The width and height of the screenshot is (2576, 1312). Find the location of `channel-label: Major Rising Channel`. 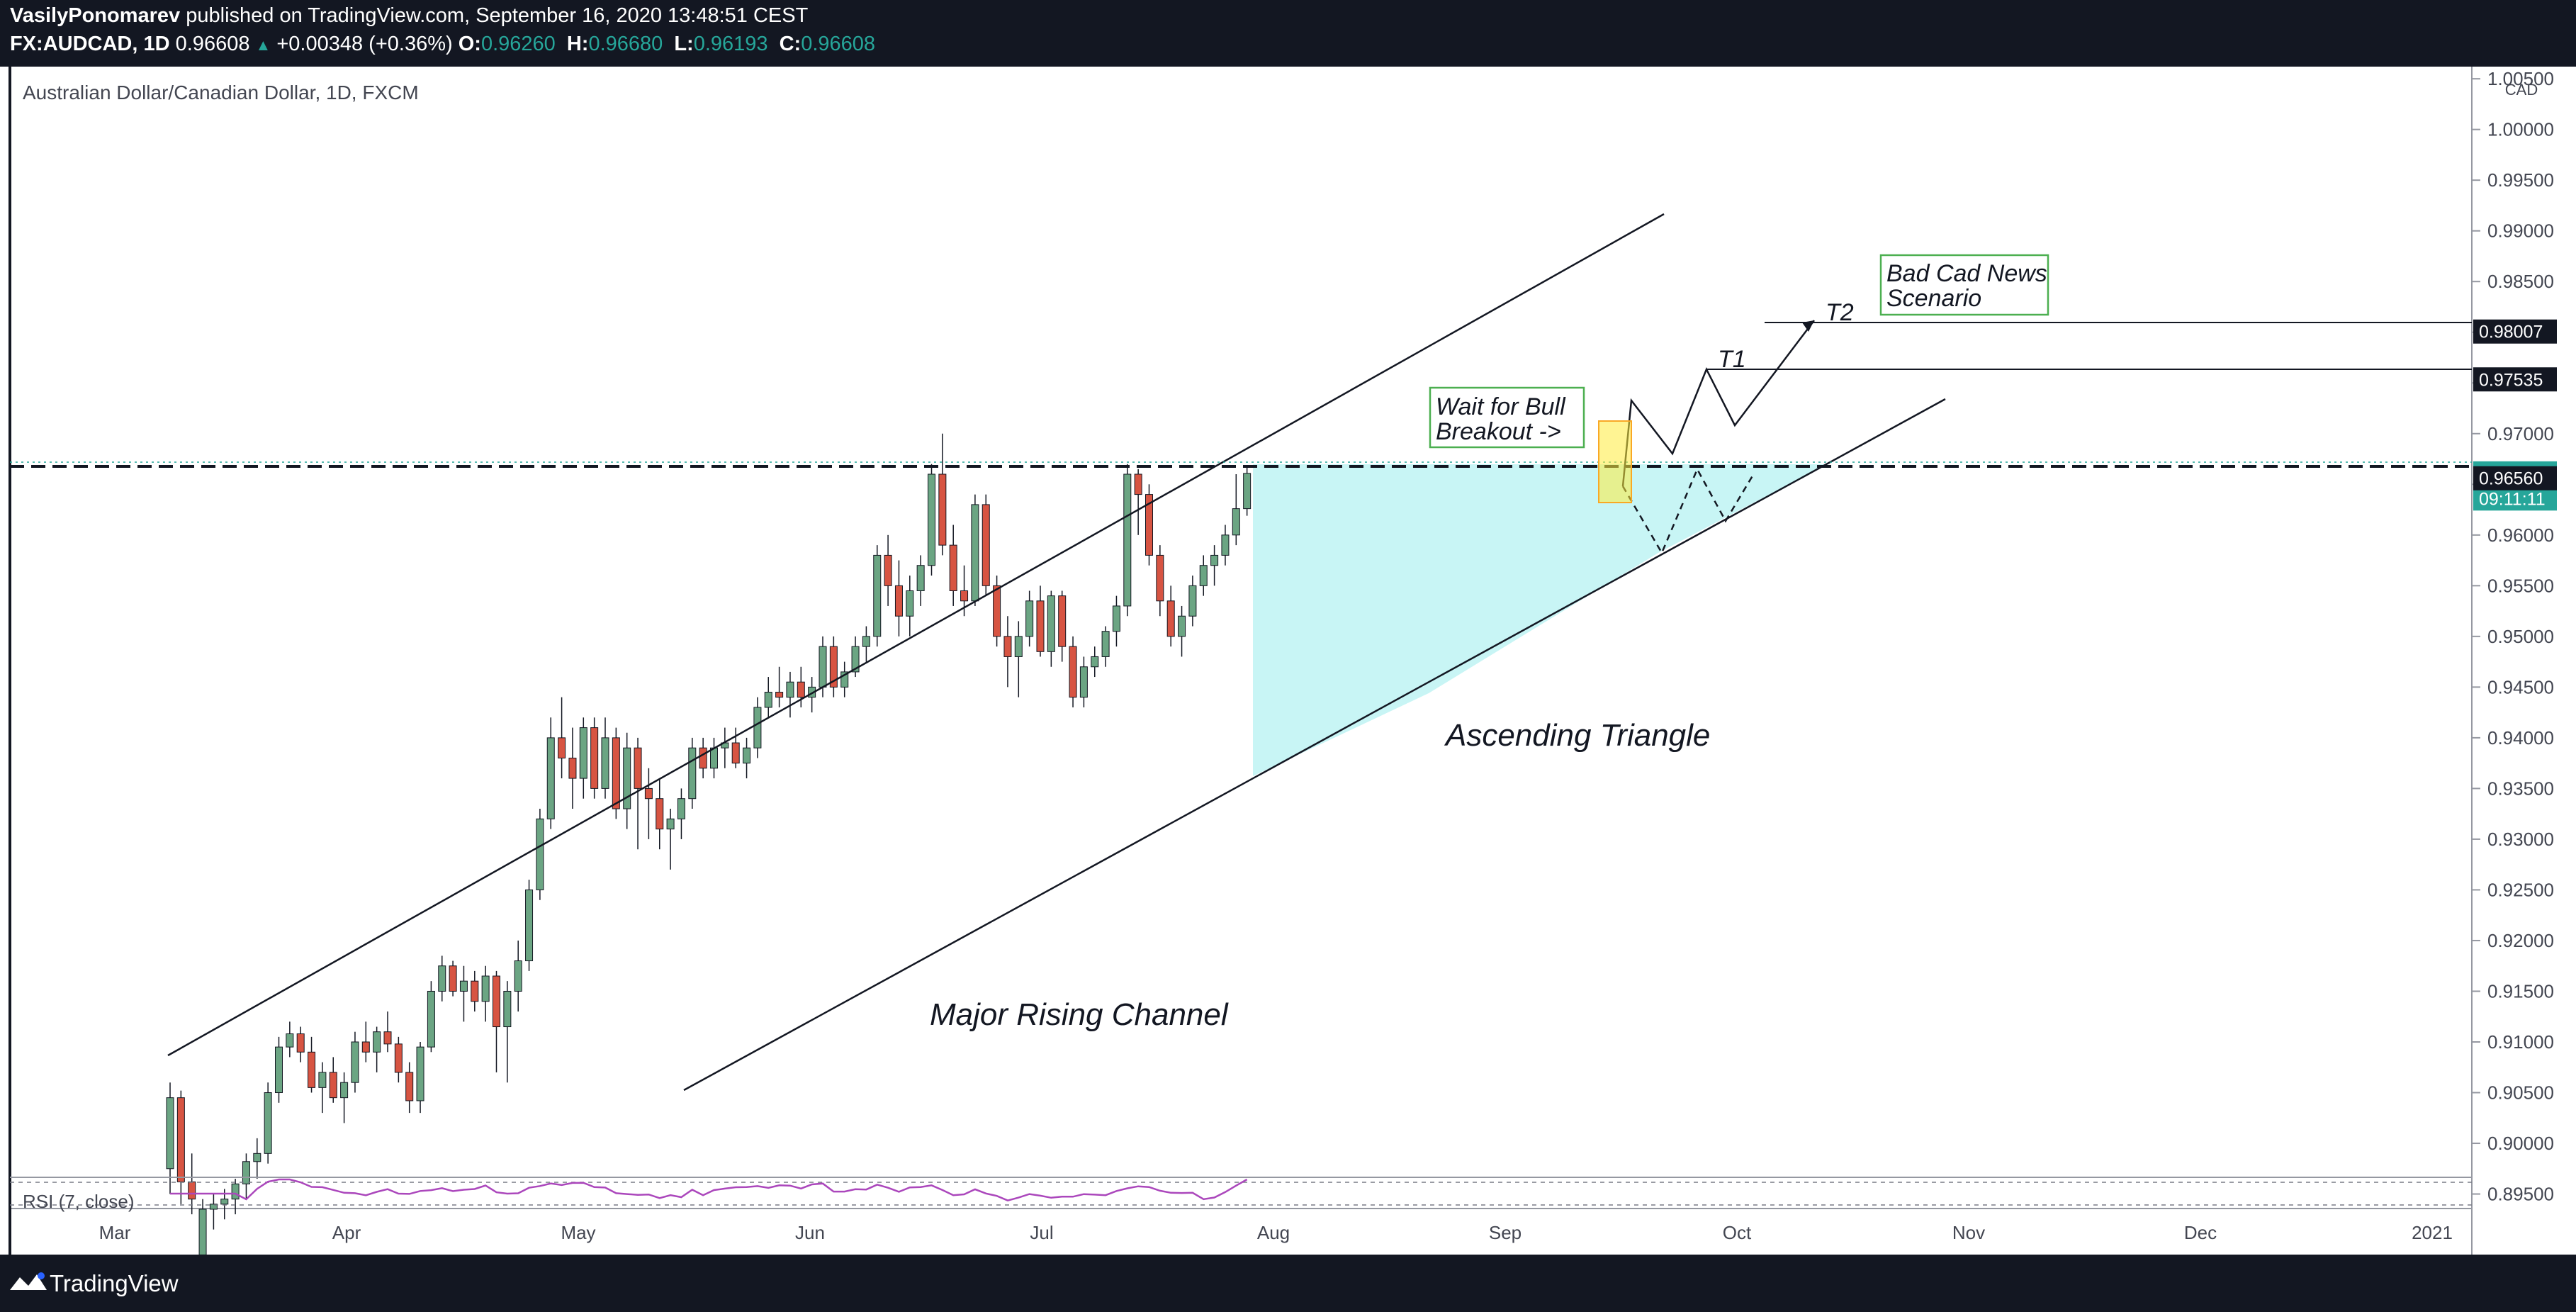

channel-label: Major Rising Channel is located at coordinates (1079, 1014).